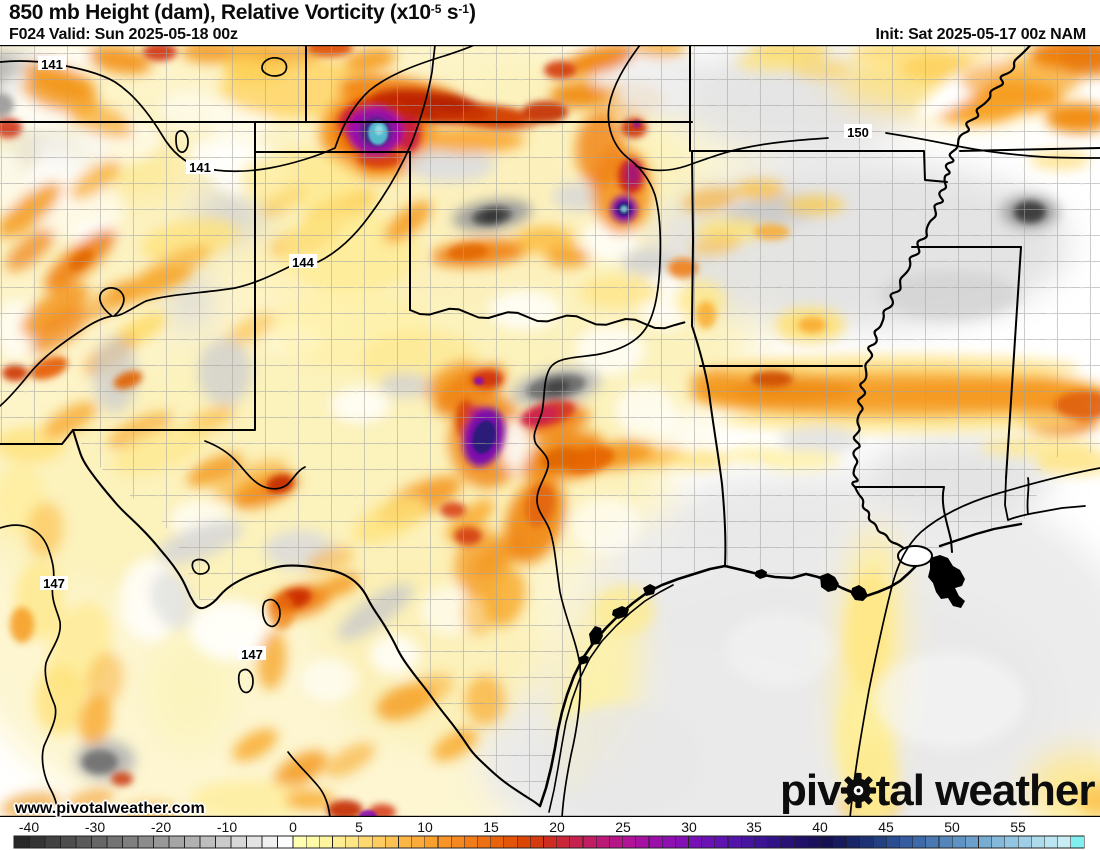  What do you see at coordinates (858, 132) in the screenshot?
I see `svg-text: 150` at bounding box center [858, 132].